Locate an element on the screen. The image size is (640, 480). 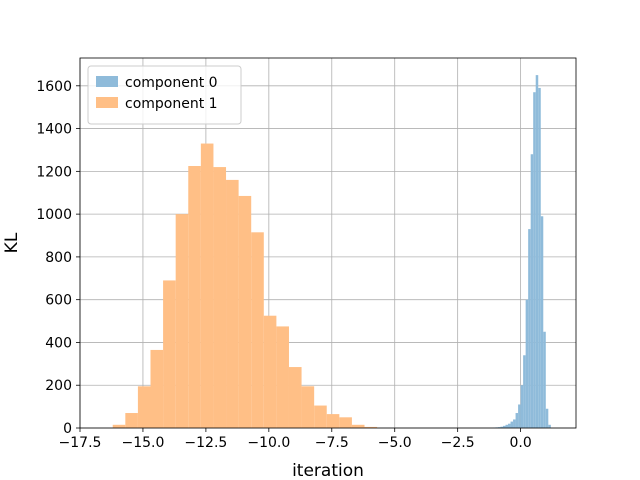
x-tick-label: −12.5 is located at coordinates (205, 443).